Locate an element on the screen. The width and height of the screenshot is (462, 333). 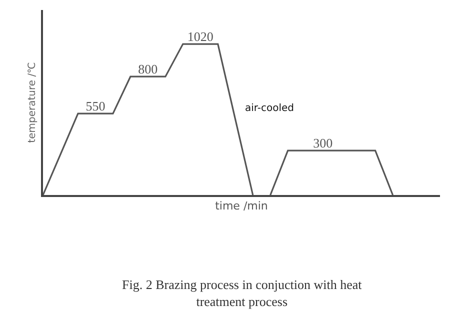
caption: Fig. 2 Brazing process in conjuction with heat treatment process is located at coordinates (242, 293).